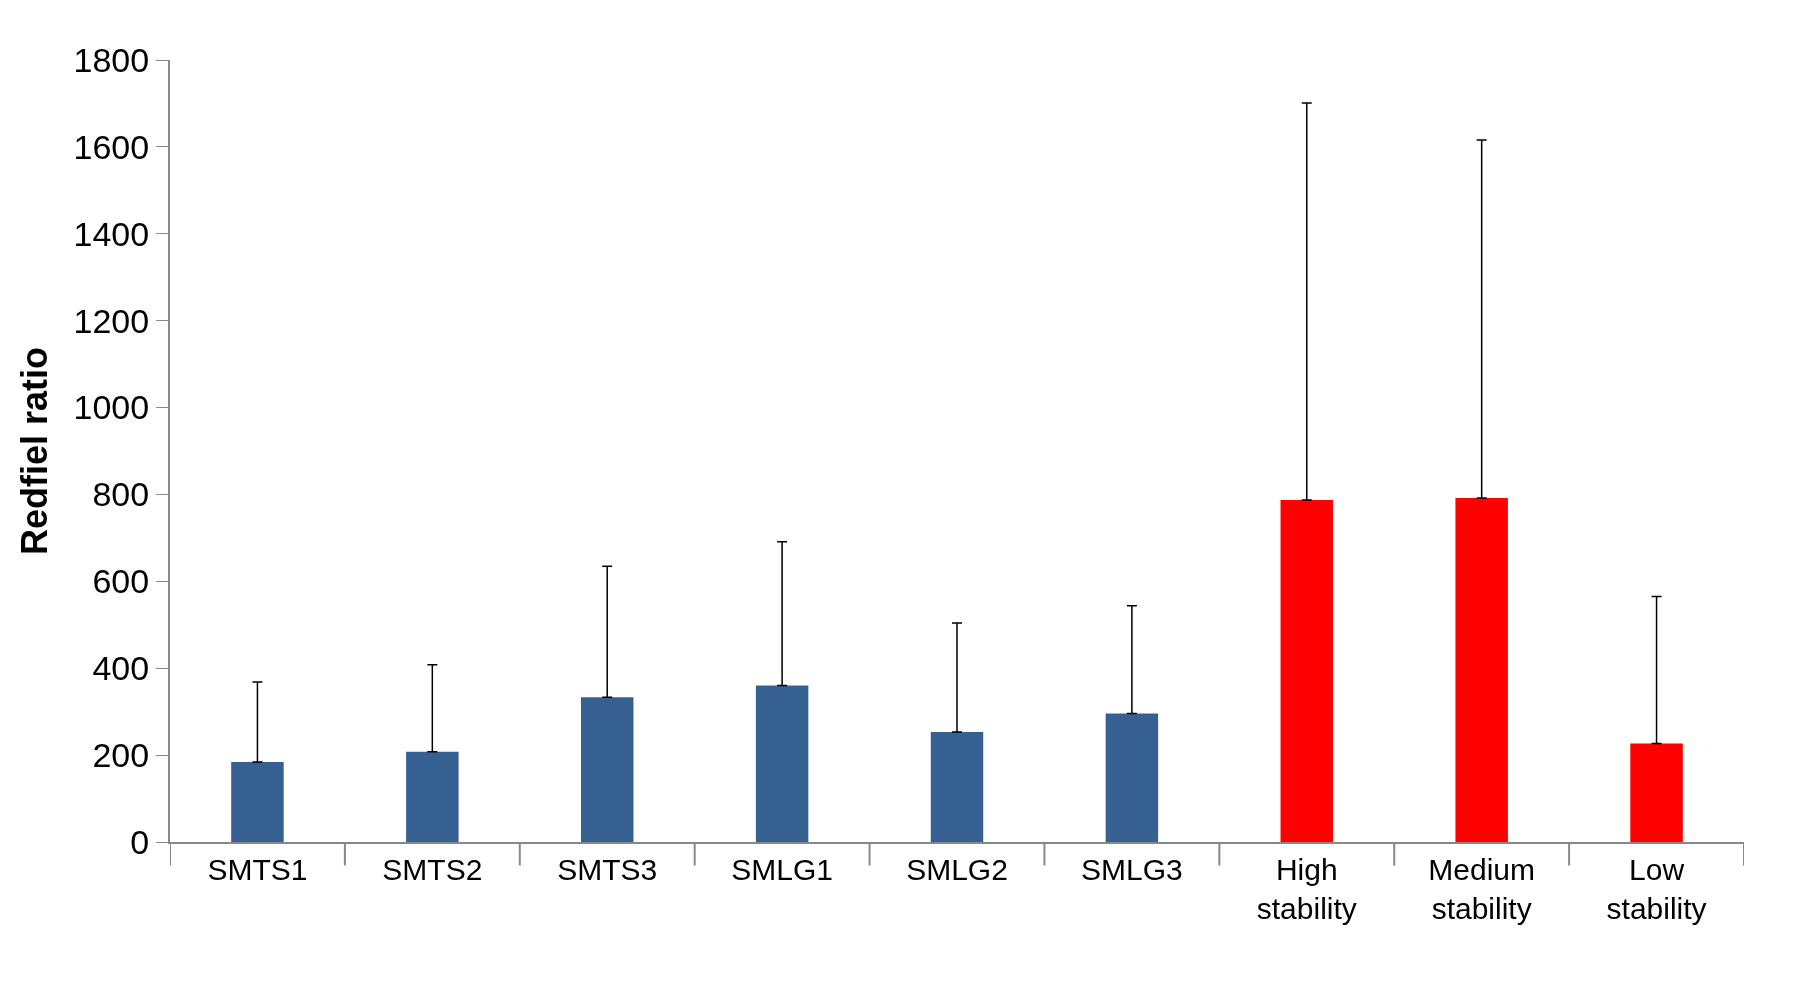 Image resolution: width=1804 pixels, height=982 pixels. Describe the element at coordinates (121, 668) in the screenshot. I see `y-tick-label: 400` at that location.